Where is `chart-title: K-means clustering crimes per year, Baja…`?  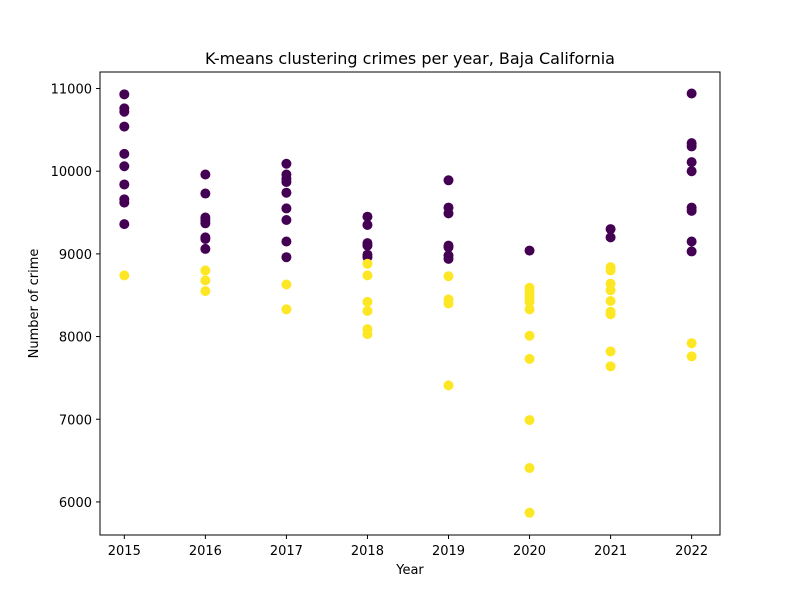 chart-title: K-means clustering crimes per year, Baja… is located at coordinates (410, 58).